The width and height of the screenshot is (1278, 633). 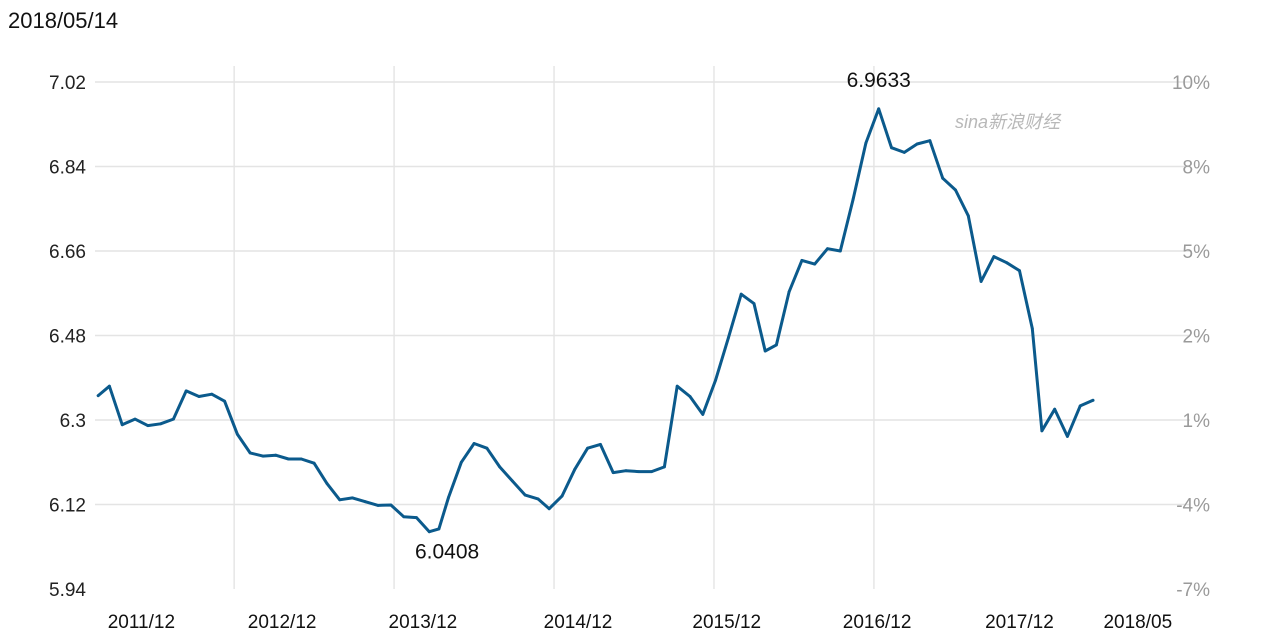 I want to click on x-tick-label: 2015/12, so click(x=726, y=622).